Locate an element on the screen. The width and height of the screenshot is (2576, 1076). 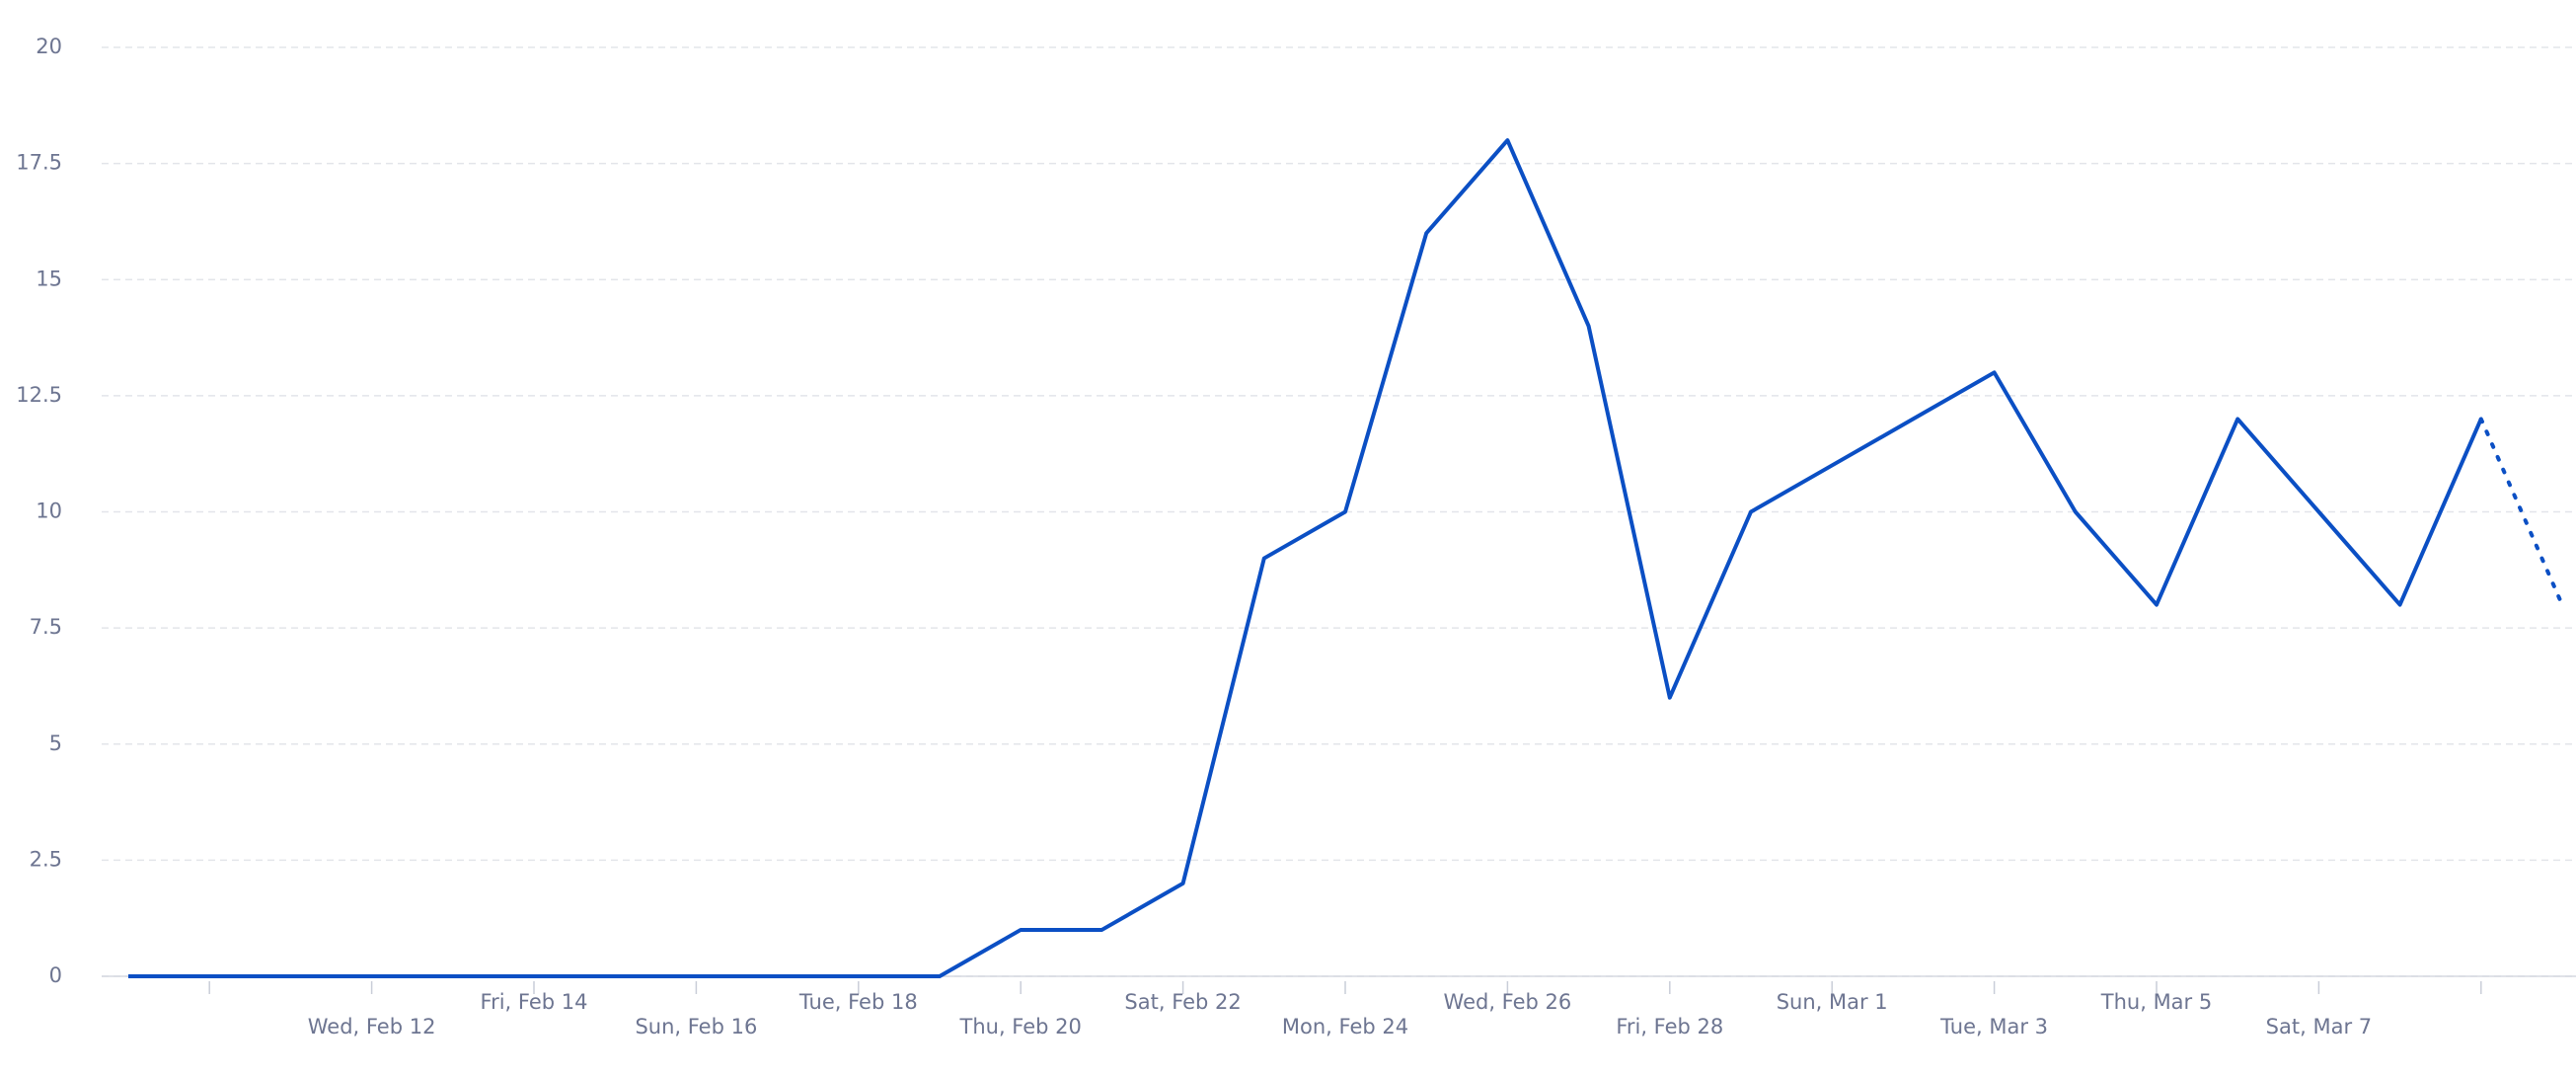
x-tick-label: Tue, Mar 3 is located at coordinates (1994, 1027).